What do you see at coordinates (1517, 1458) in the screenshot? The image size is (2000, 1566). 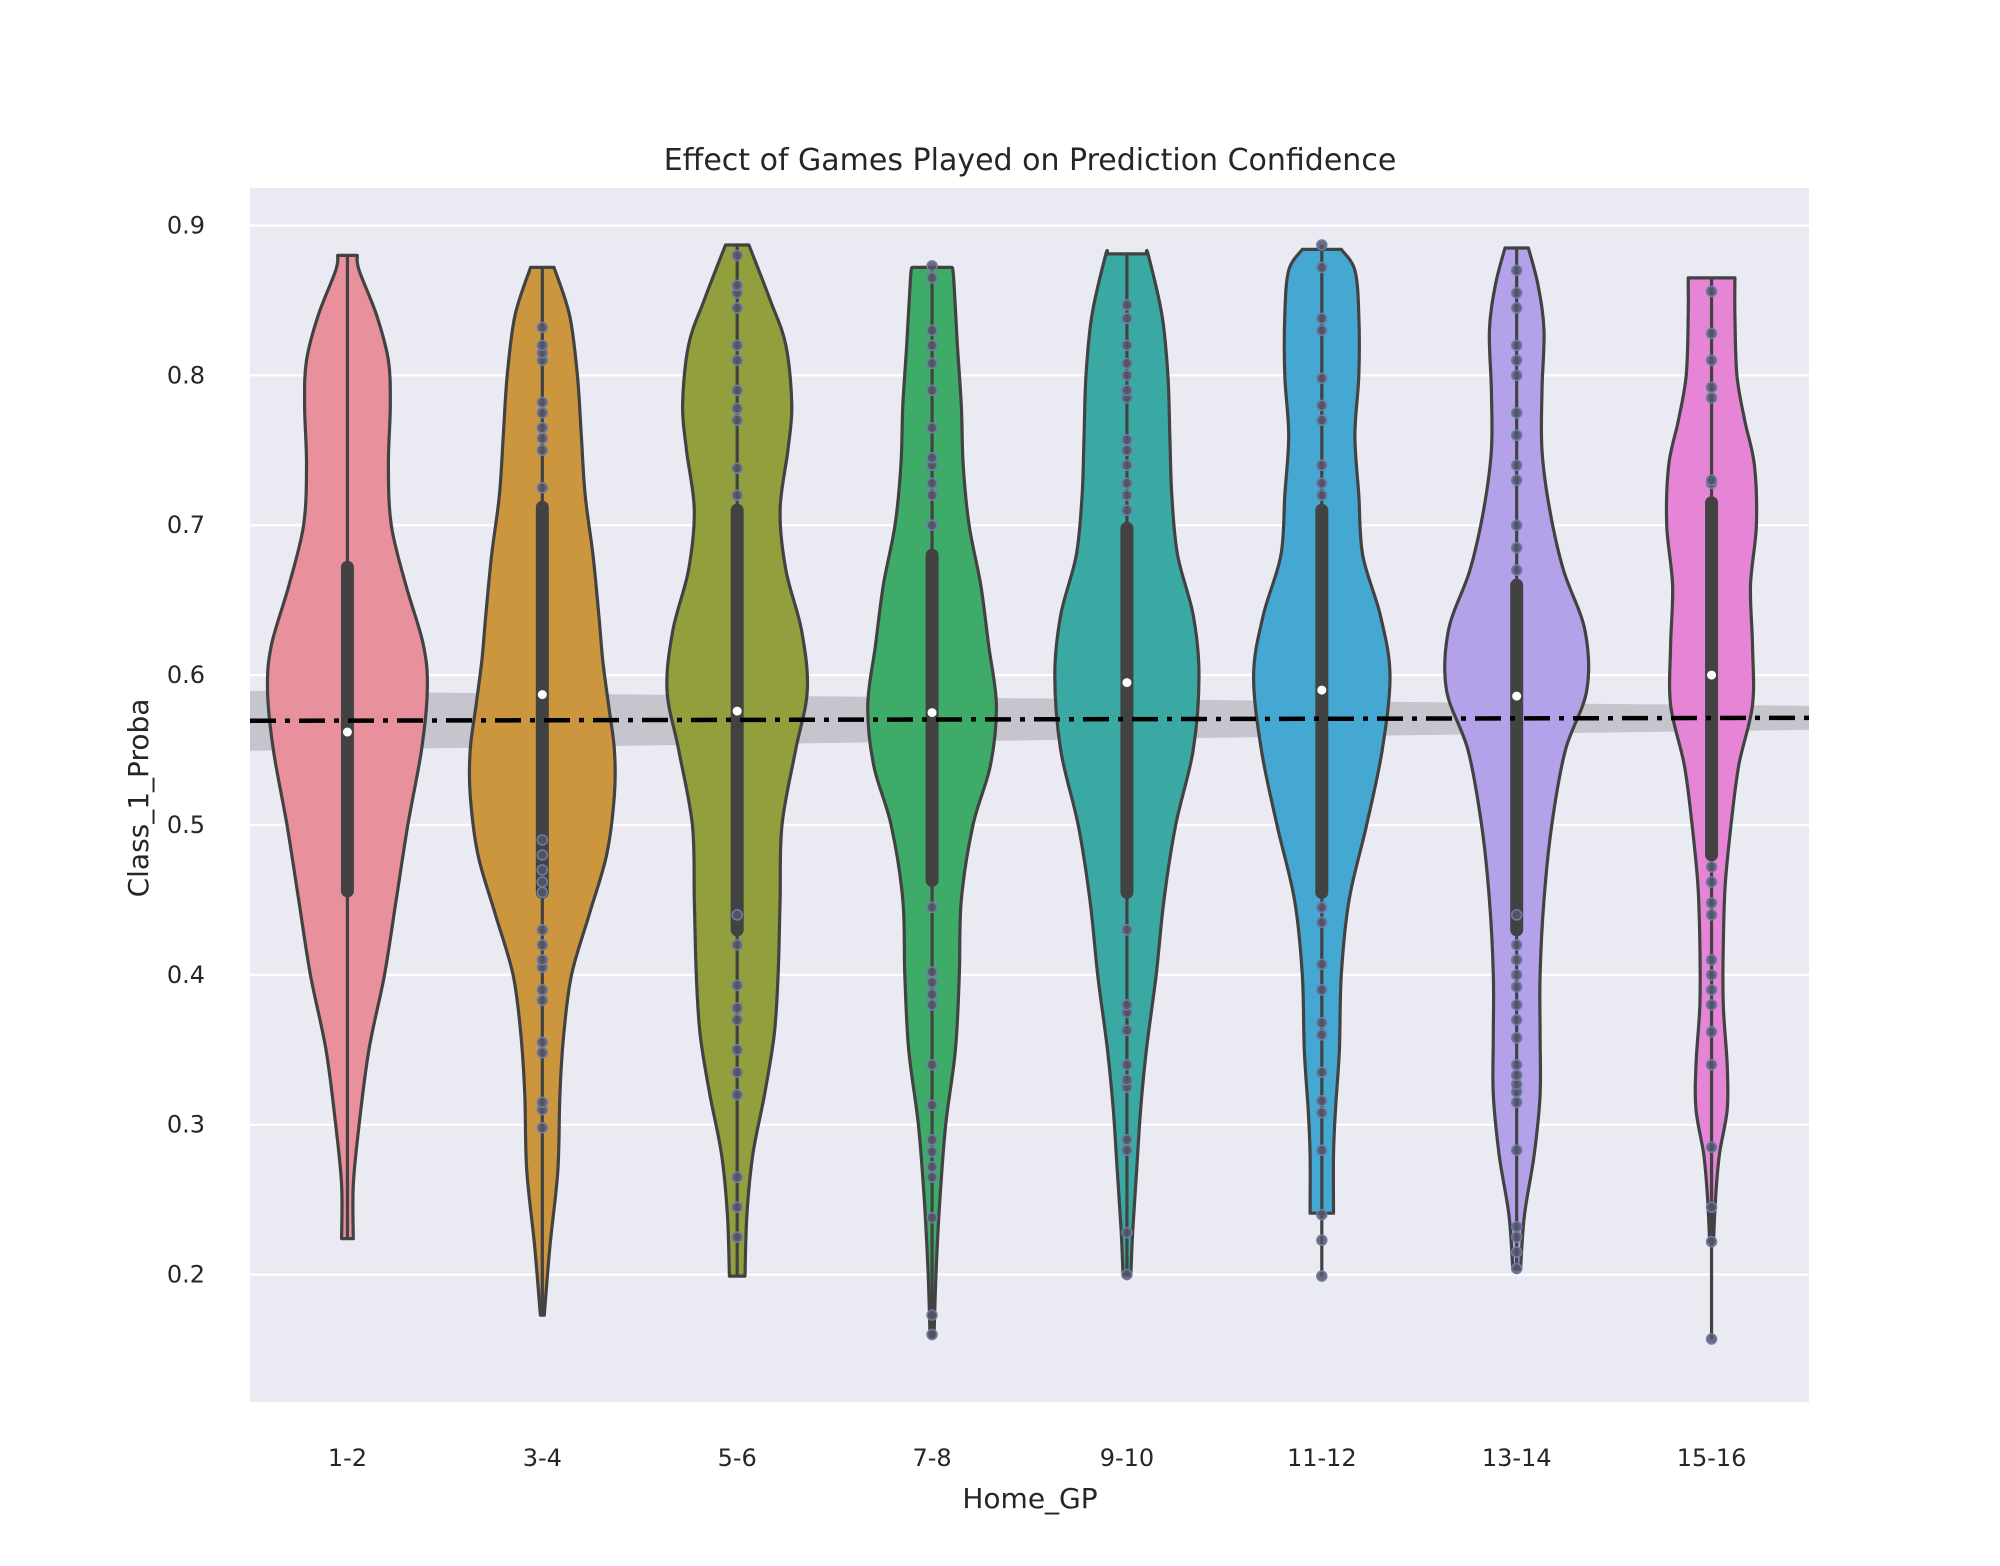 I see `x-tick-label: 13-14` at bounding box center [1517, 1458].